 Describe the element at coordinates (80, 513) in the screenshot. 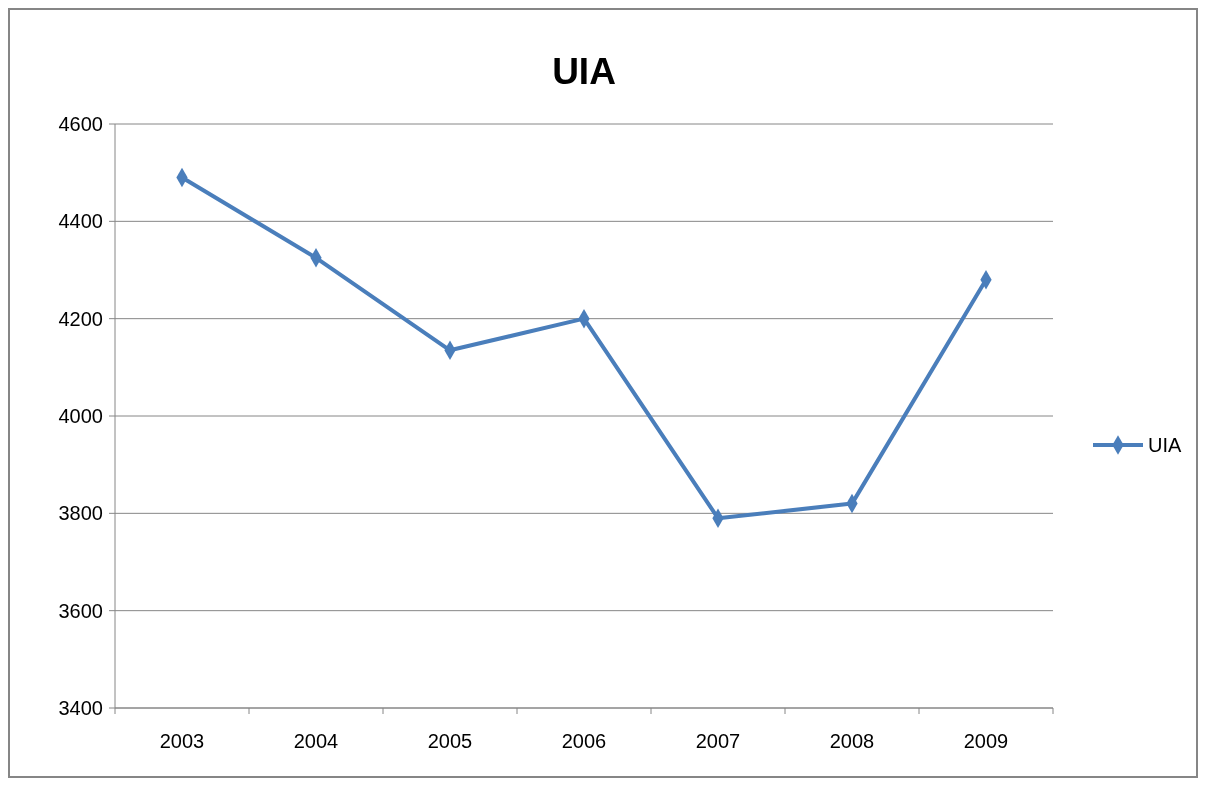

I see `y-tick-label: 3800` at that location.